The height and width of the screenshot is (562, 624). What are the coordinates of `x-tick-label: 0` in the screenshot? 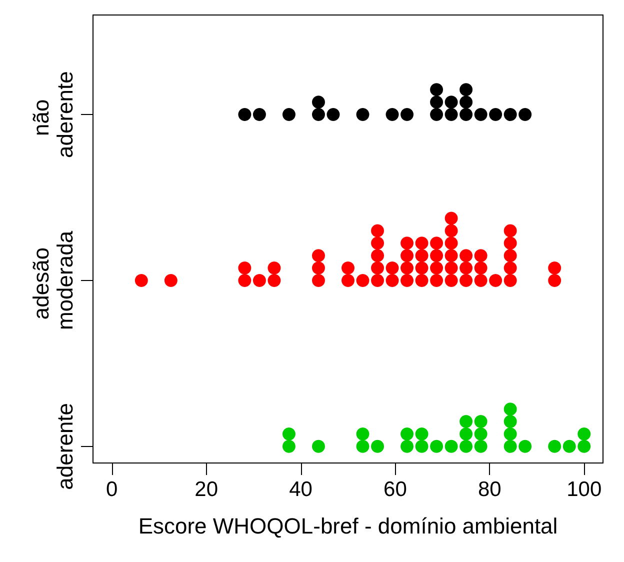 It's located at (112, 489).